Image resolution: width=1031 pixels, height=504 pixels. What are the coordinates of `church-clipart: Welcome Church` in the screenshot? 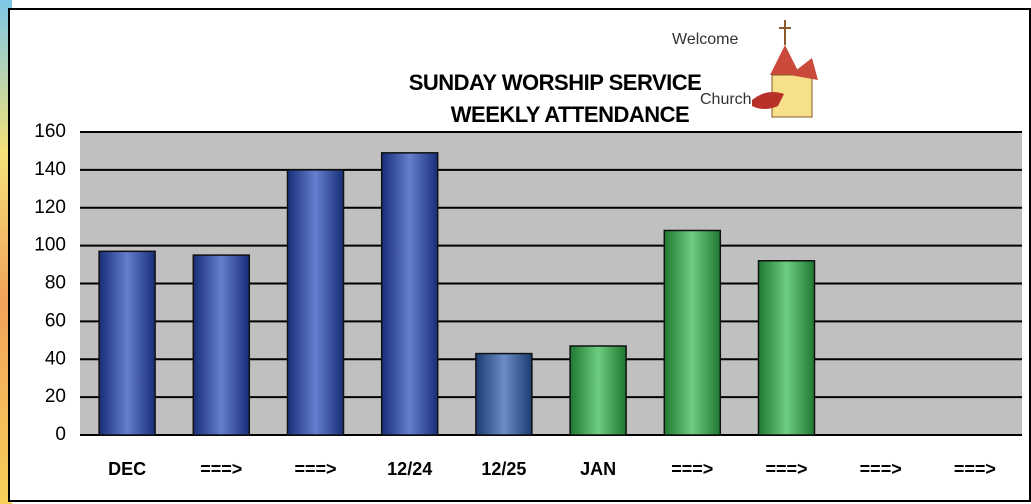 It's located at (745, 70).